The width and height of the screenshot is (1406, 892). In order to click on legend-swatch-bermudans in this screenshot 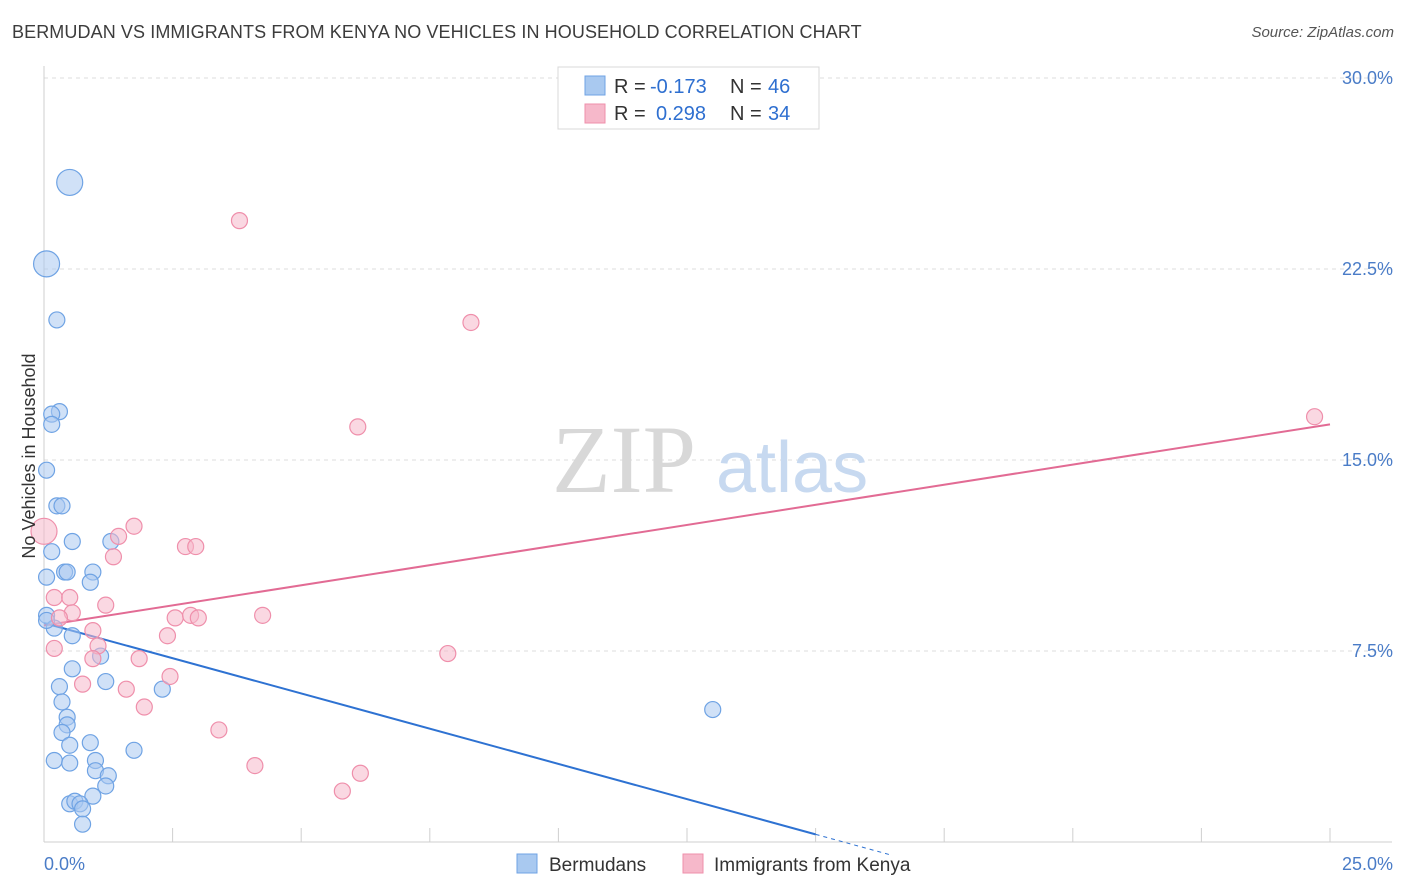, I will do `click(595, 85)`.